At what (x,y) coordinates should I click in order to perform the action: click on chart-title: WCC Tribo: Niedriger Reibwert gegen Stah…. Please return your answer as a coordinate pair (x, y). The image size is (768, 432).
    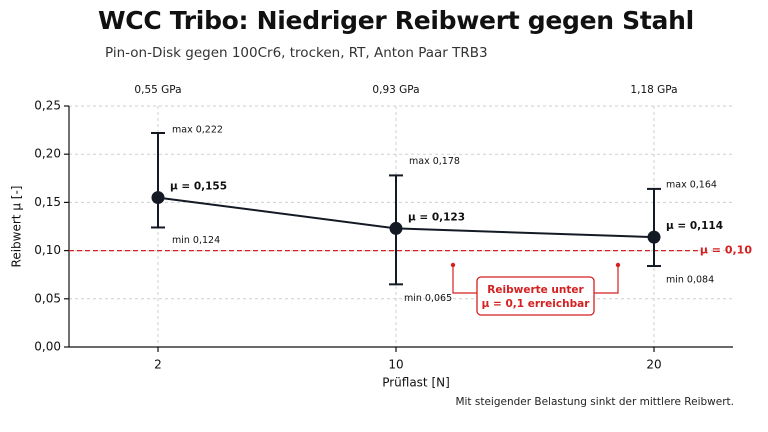
    Looking at the image, I should click on (396, 20).